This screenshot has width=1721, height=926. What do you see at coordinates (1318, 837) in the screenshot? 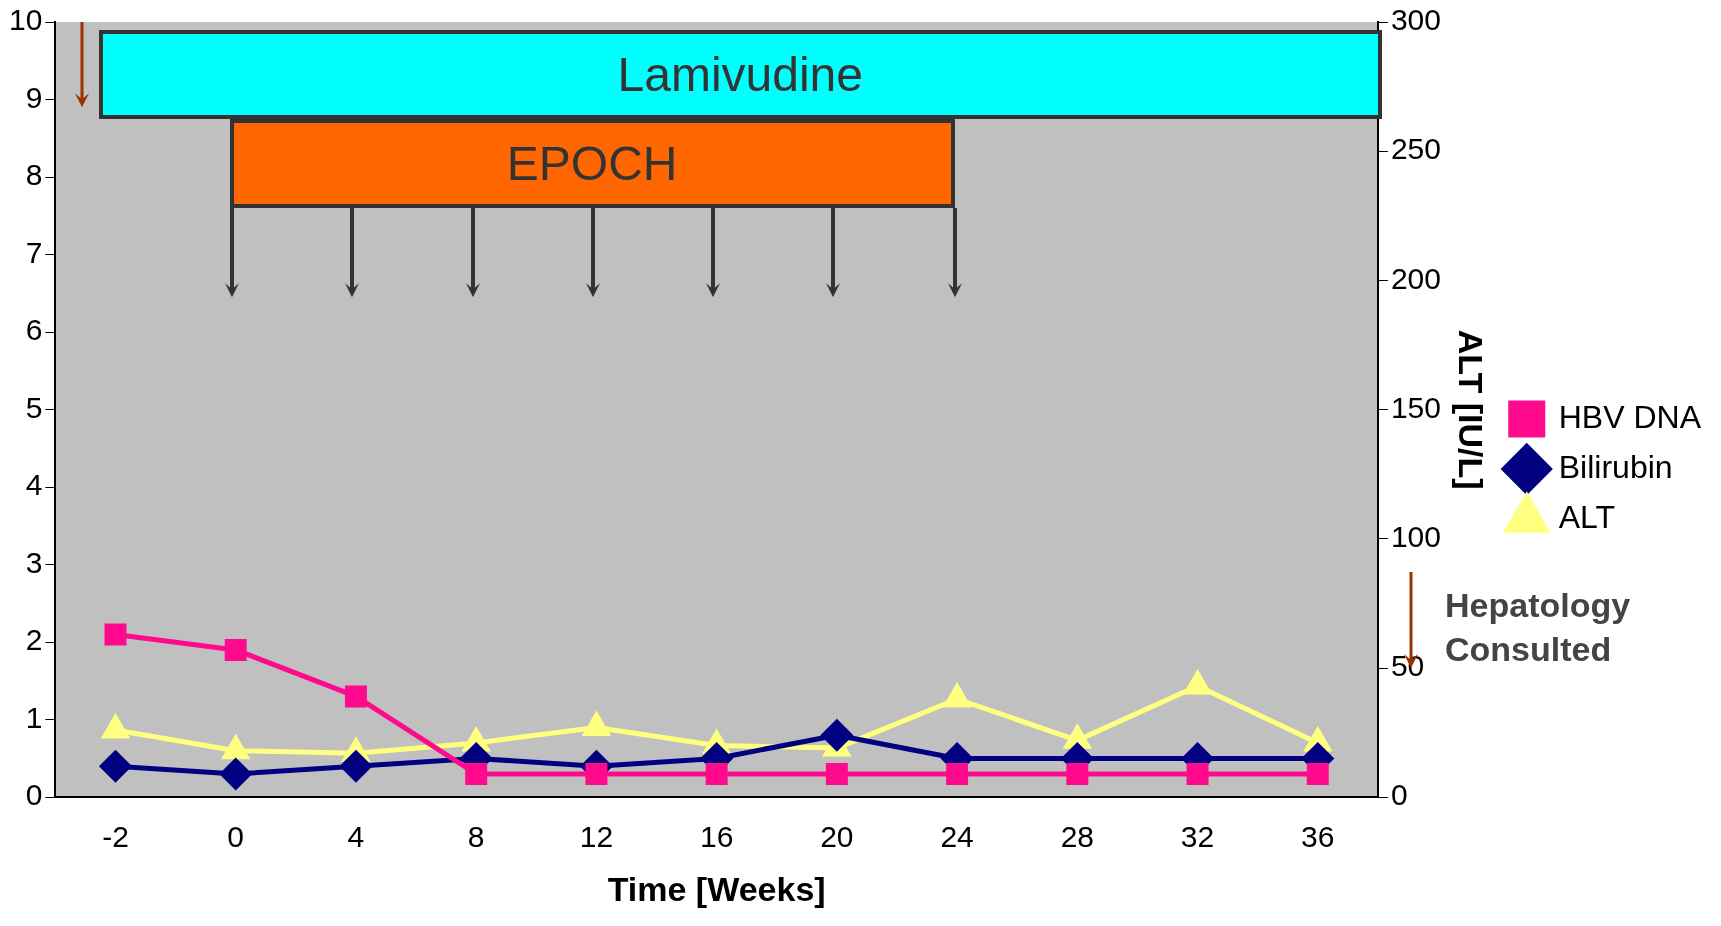
I see `x-tick-label: 36` at bounding box center [1318, 837].